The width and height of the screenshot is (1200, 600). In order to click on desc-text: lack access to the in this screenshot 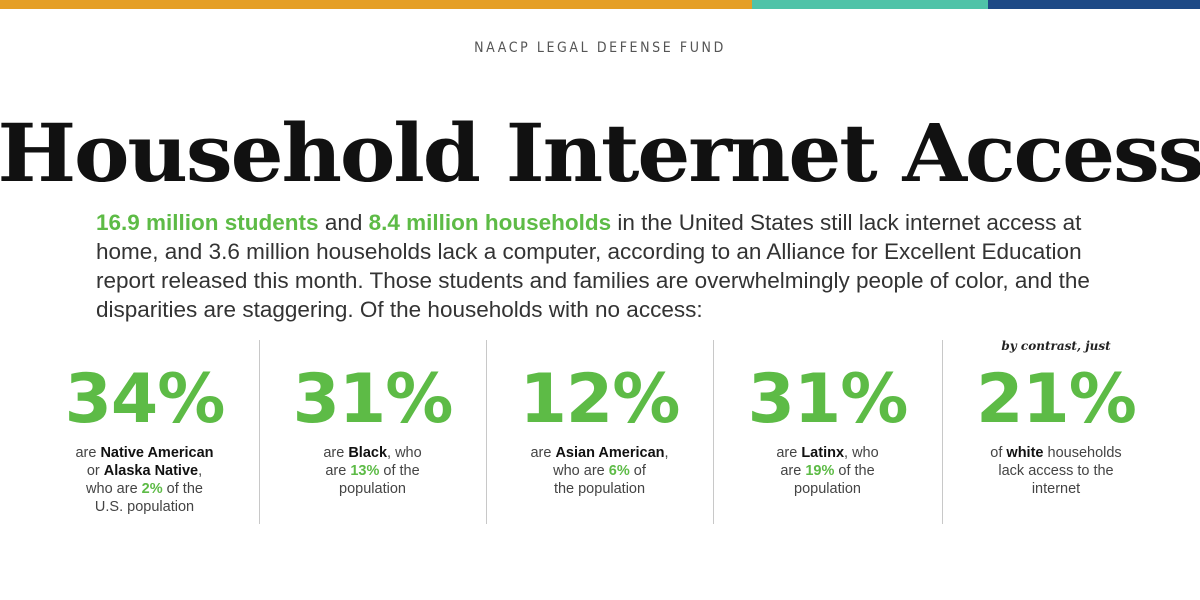, I will do `click(1056, 471)`.